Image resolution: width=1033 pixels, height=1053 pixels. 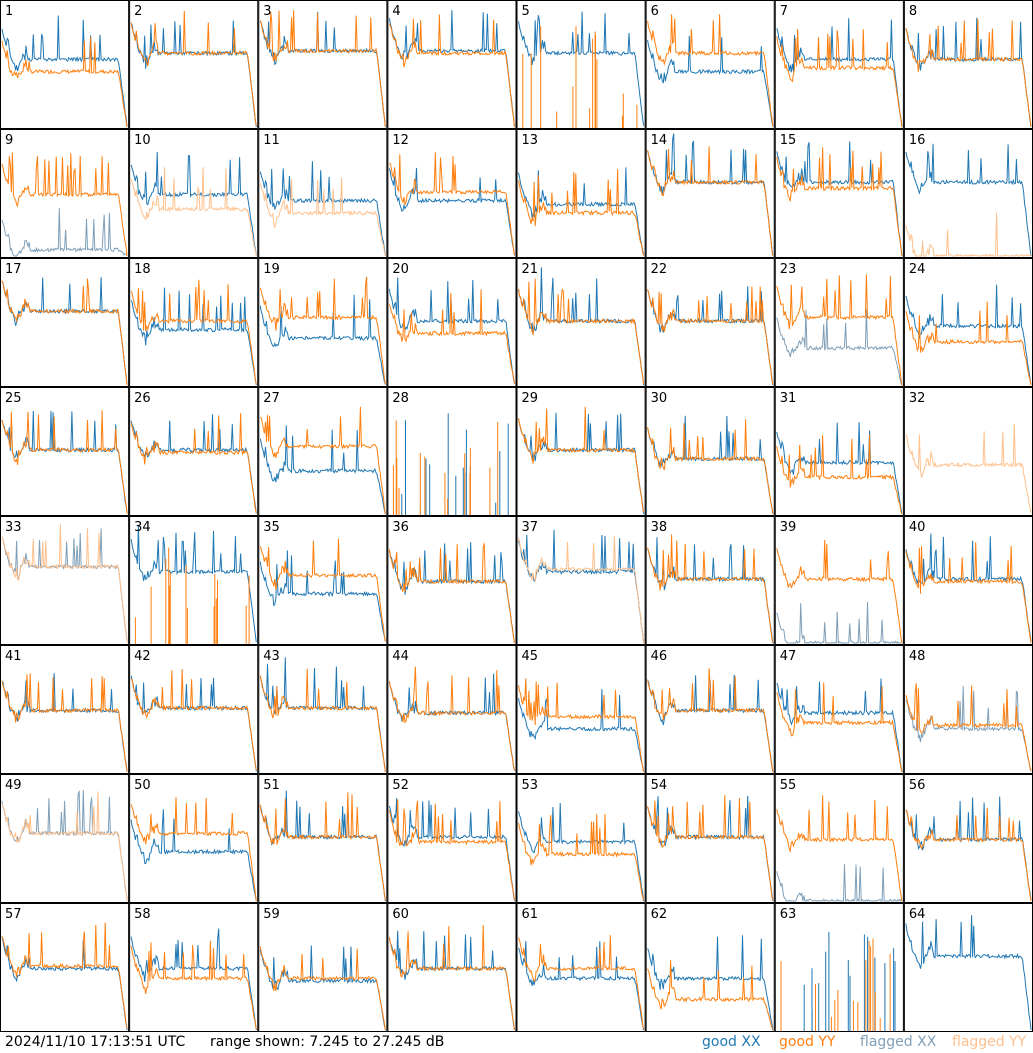 What do you see at coordinates (271, 527) in the screenshot?
I see `panel-label: 35` at bounding box center [271, 527].